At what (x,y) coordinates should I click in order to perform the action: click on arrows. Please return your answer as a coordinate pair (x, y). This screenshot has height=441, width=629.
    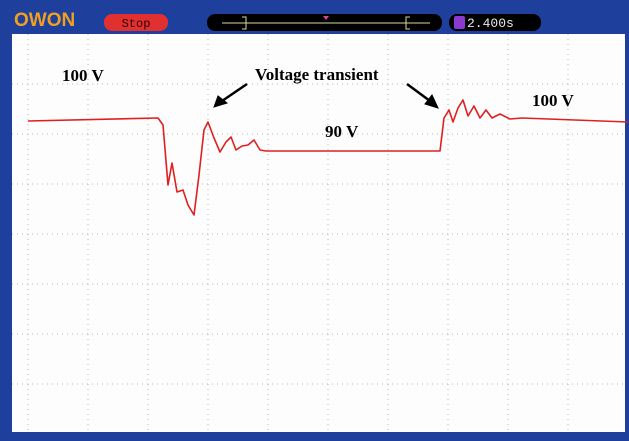
    Looking at the image, I should click on (326, 95).